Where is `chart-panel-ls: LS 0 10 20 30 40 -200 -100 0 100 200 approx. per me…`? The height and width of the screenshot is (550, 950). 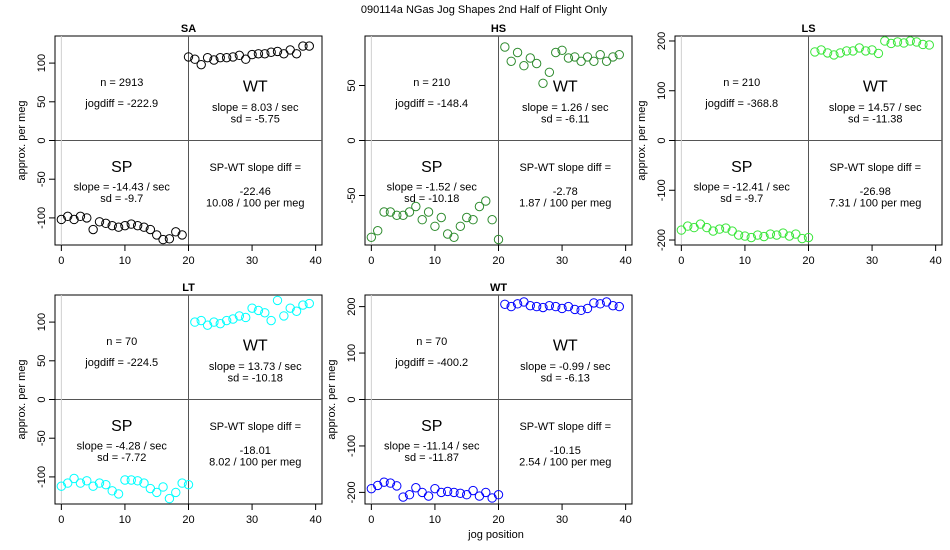 chart-panel-ls: LS 0 10 20 30 40 -200 -100 0 100 200 approx. per me… is located at coordinates (789, 145).